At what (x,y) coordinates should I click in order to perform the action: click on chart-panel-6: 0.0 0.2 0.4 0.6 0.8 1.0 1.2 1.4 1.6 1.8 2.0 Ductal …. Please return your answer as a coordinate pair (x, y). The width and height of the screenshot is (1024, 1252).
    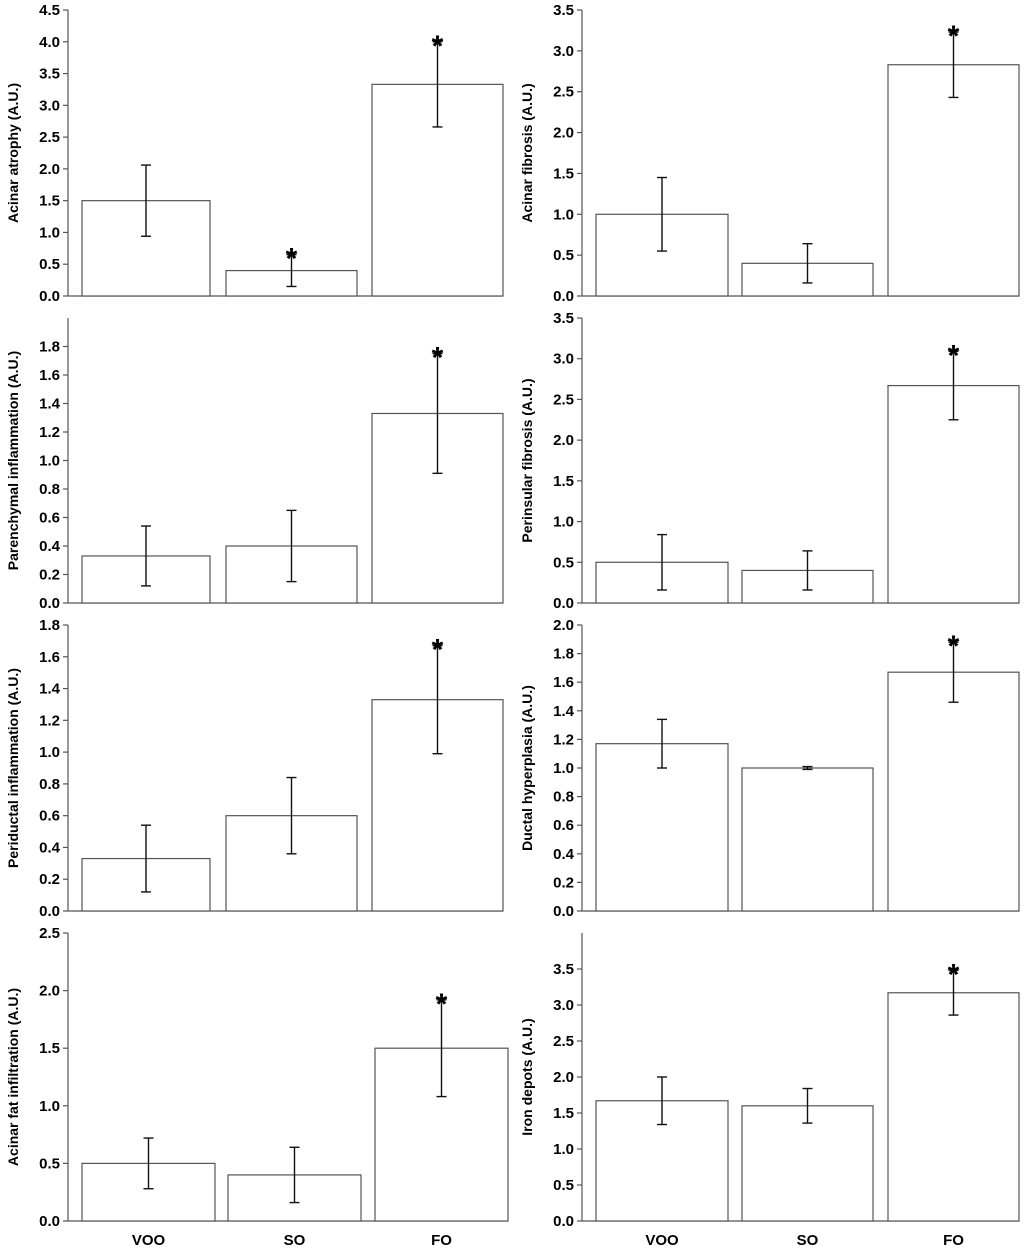
    Looking at the image, I should click on (769, 768).